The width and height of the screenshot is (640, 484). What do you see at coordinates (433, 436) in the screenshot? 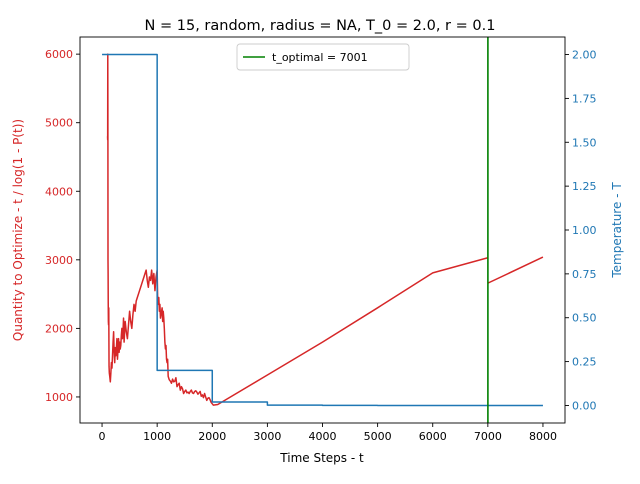
I see `x-tick-label: 6000` at bounding box center [433, 436].